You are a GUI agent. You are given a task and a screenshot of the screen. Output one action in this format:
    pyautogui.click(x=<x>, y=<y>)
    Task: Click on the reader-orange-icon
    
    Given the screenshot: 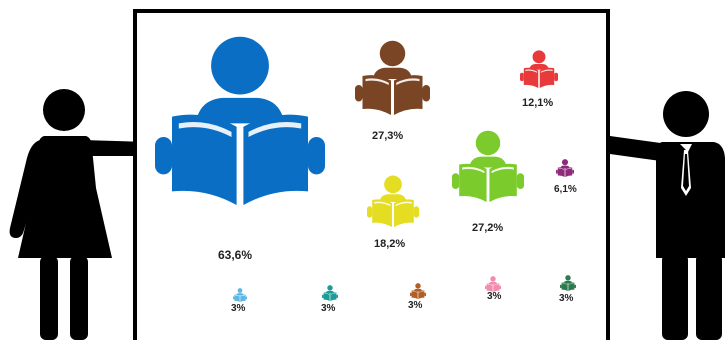 What is the action you would take?
    pyautogui.click(x=418, y=291)
    